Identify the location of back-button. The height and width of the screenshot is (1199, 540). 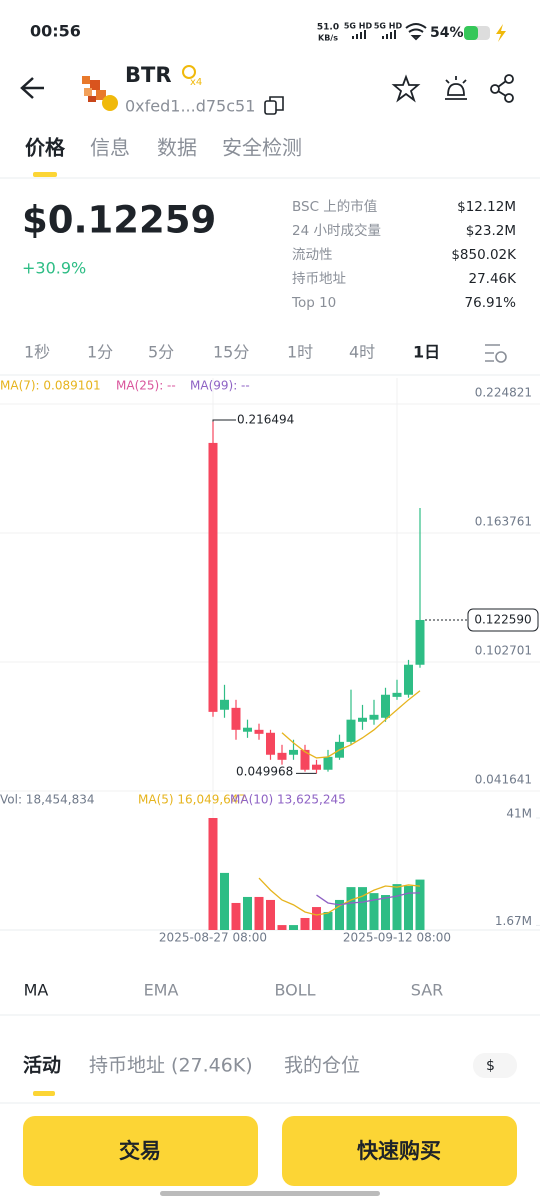
(32, 88).